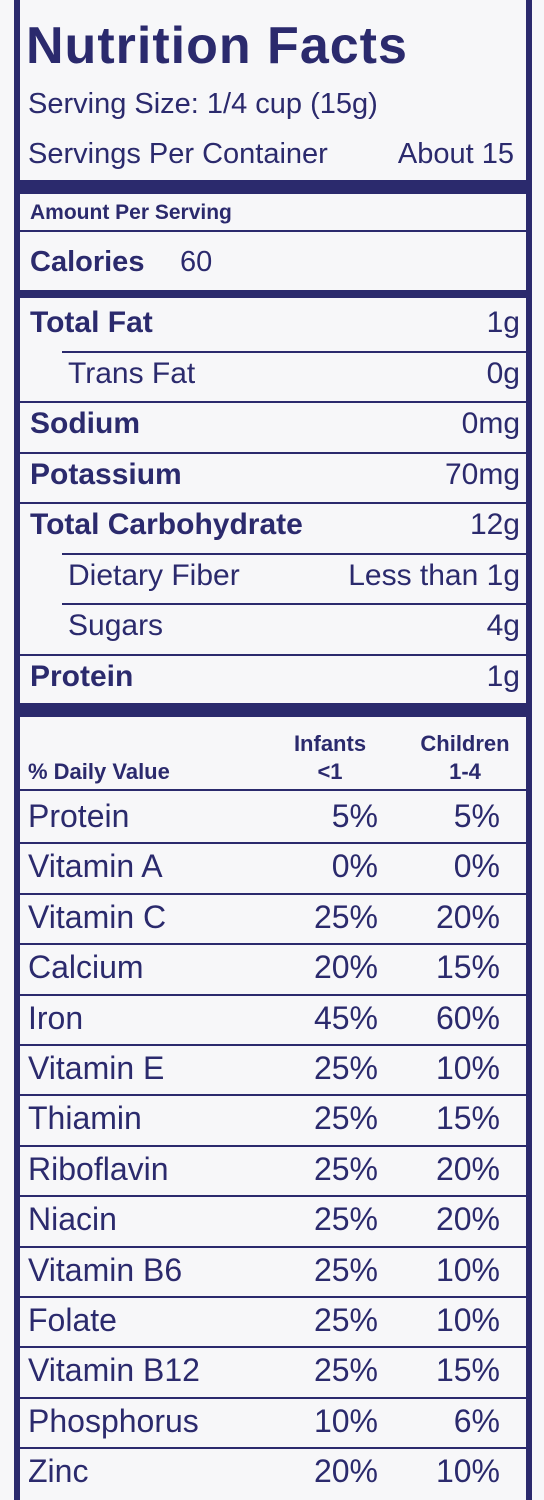 This screenshot has width=544, height=1500. What do you see at coordinates (465, 743) in the screenshot?
I see `col-top: Children` at bounding box center [465, 743].